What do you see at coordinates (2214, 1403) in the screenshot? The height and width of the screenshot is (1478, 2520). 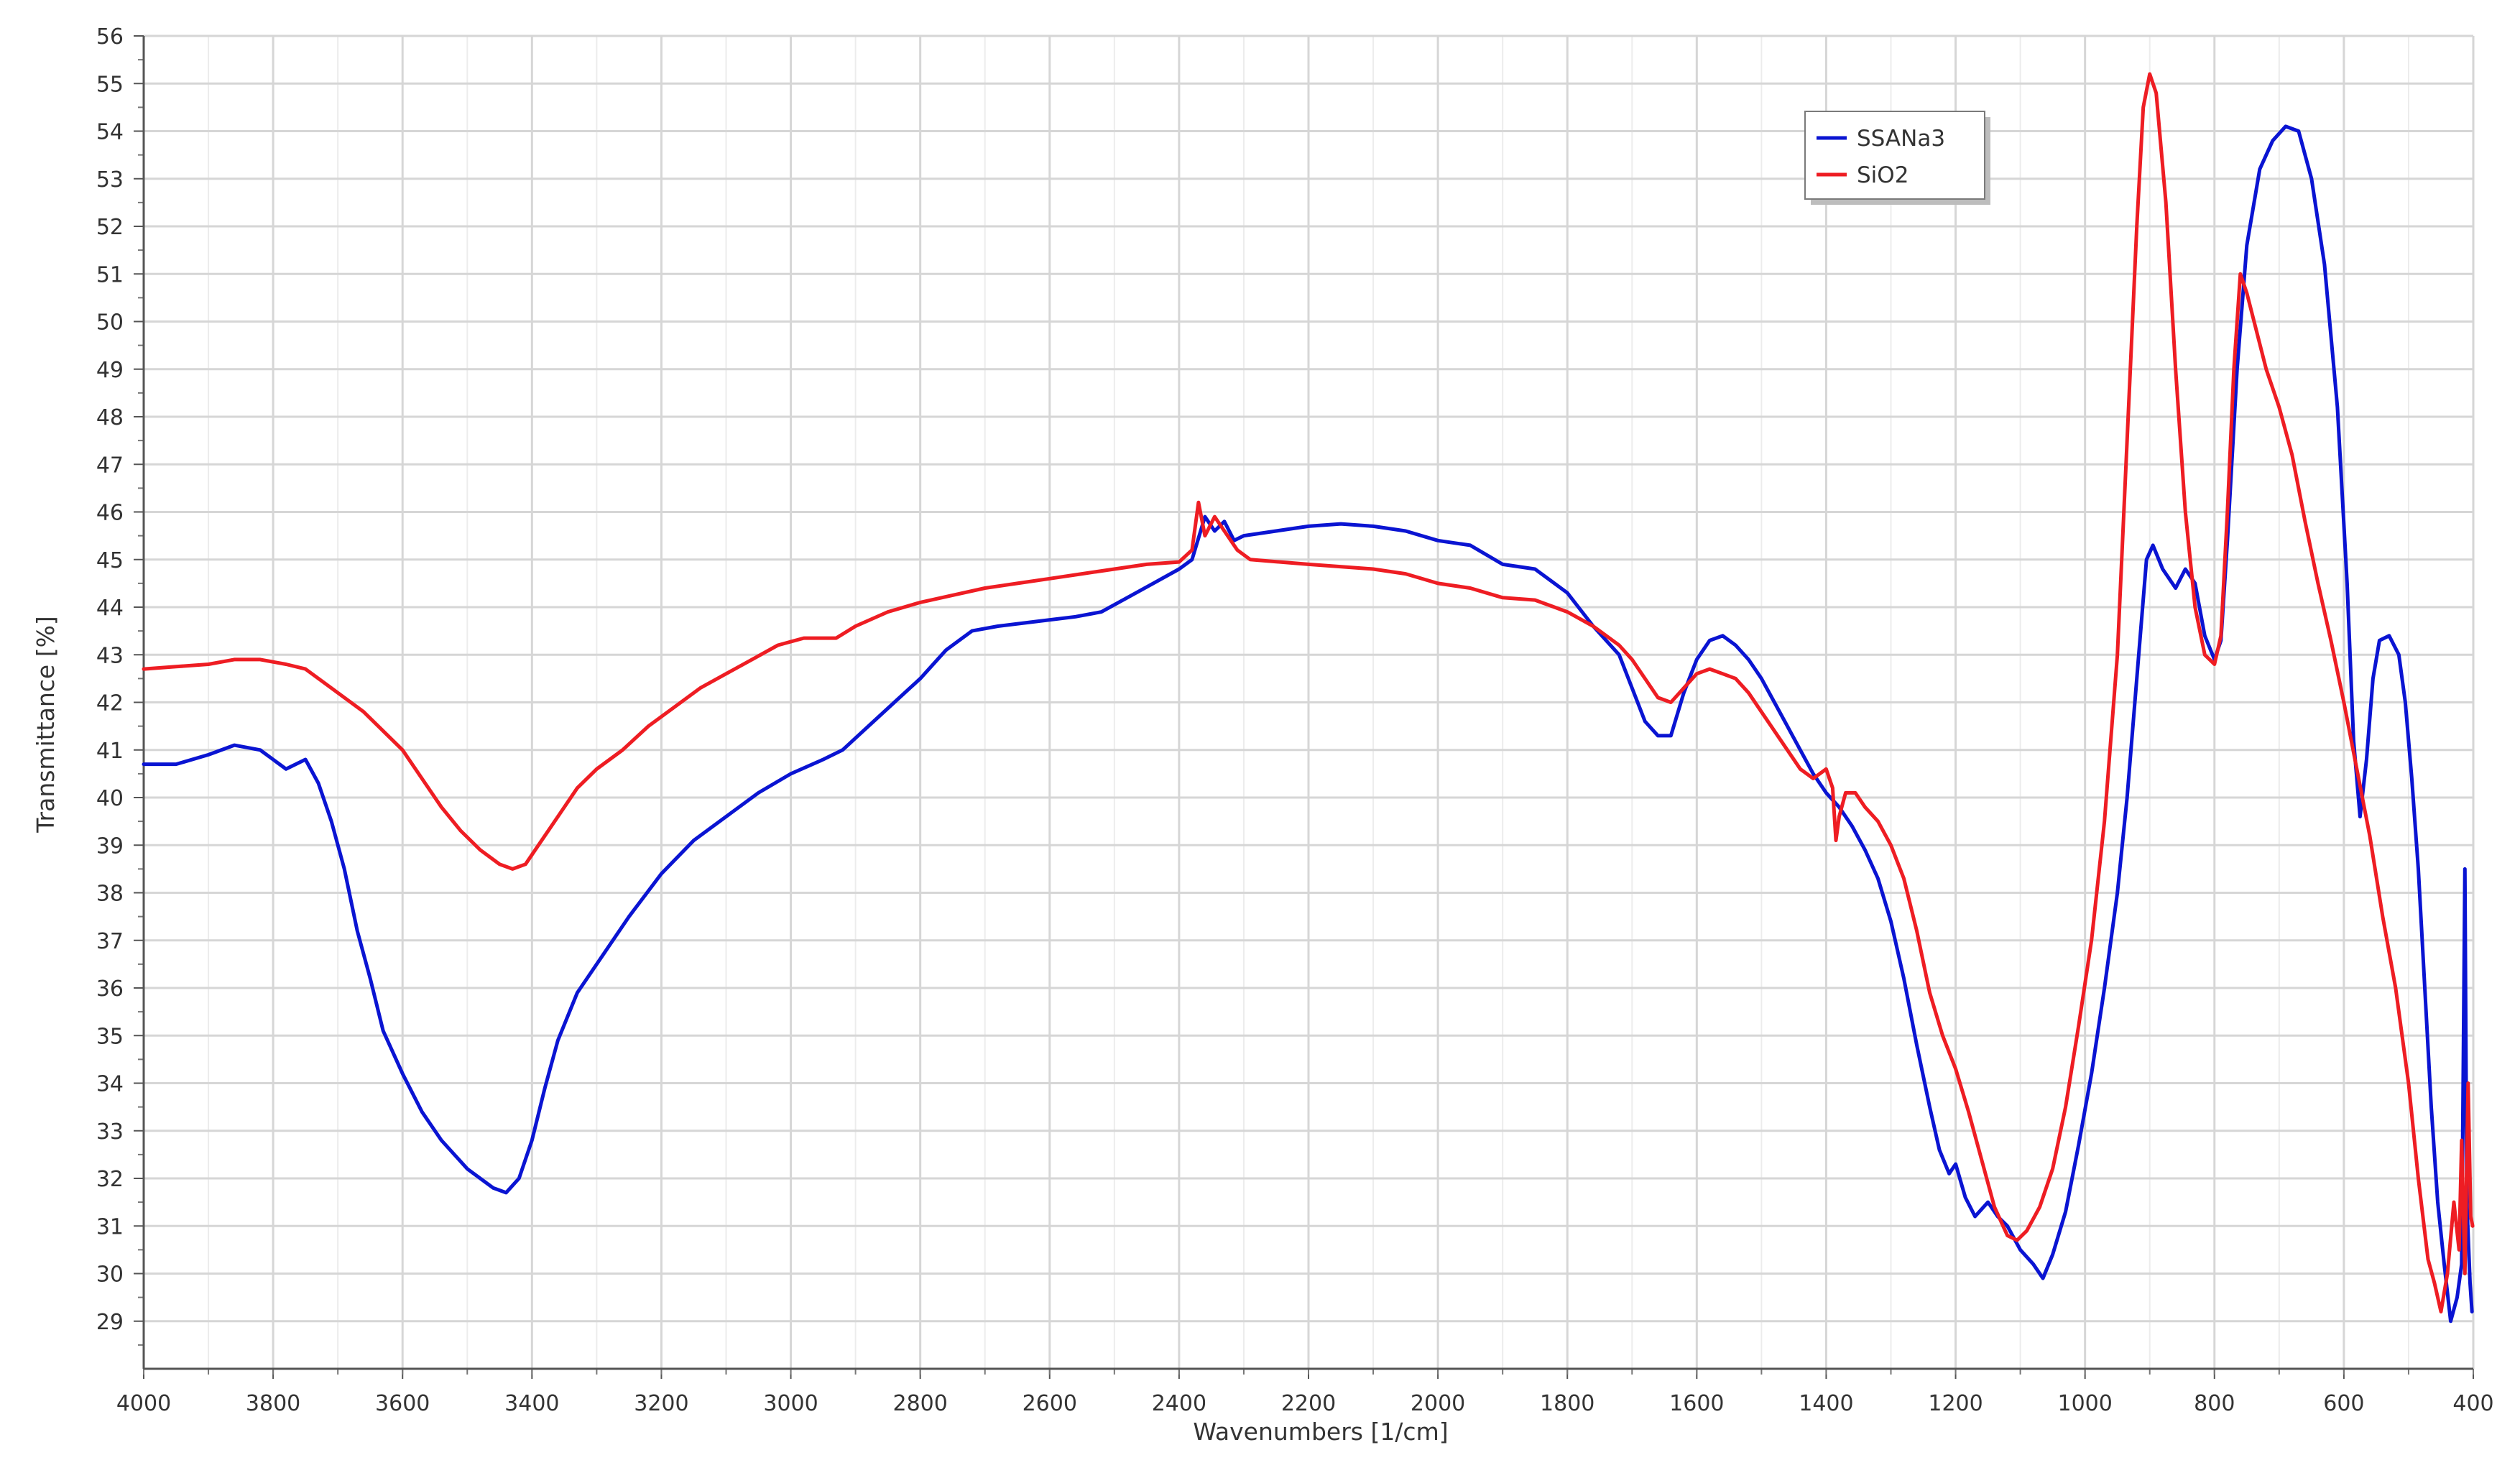 I see `x-tick-label: 800` at bounding box center [2214, 1403].